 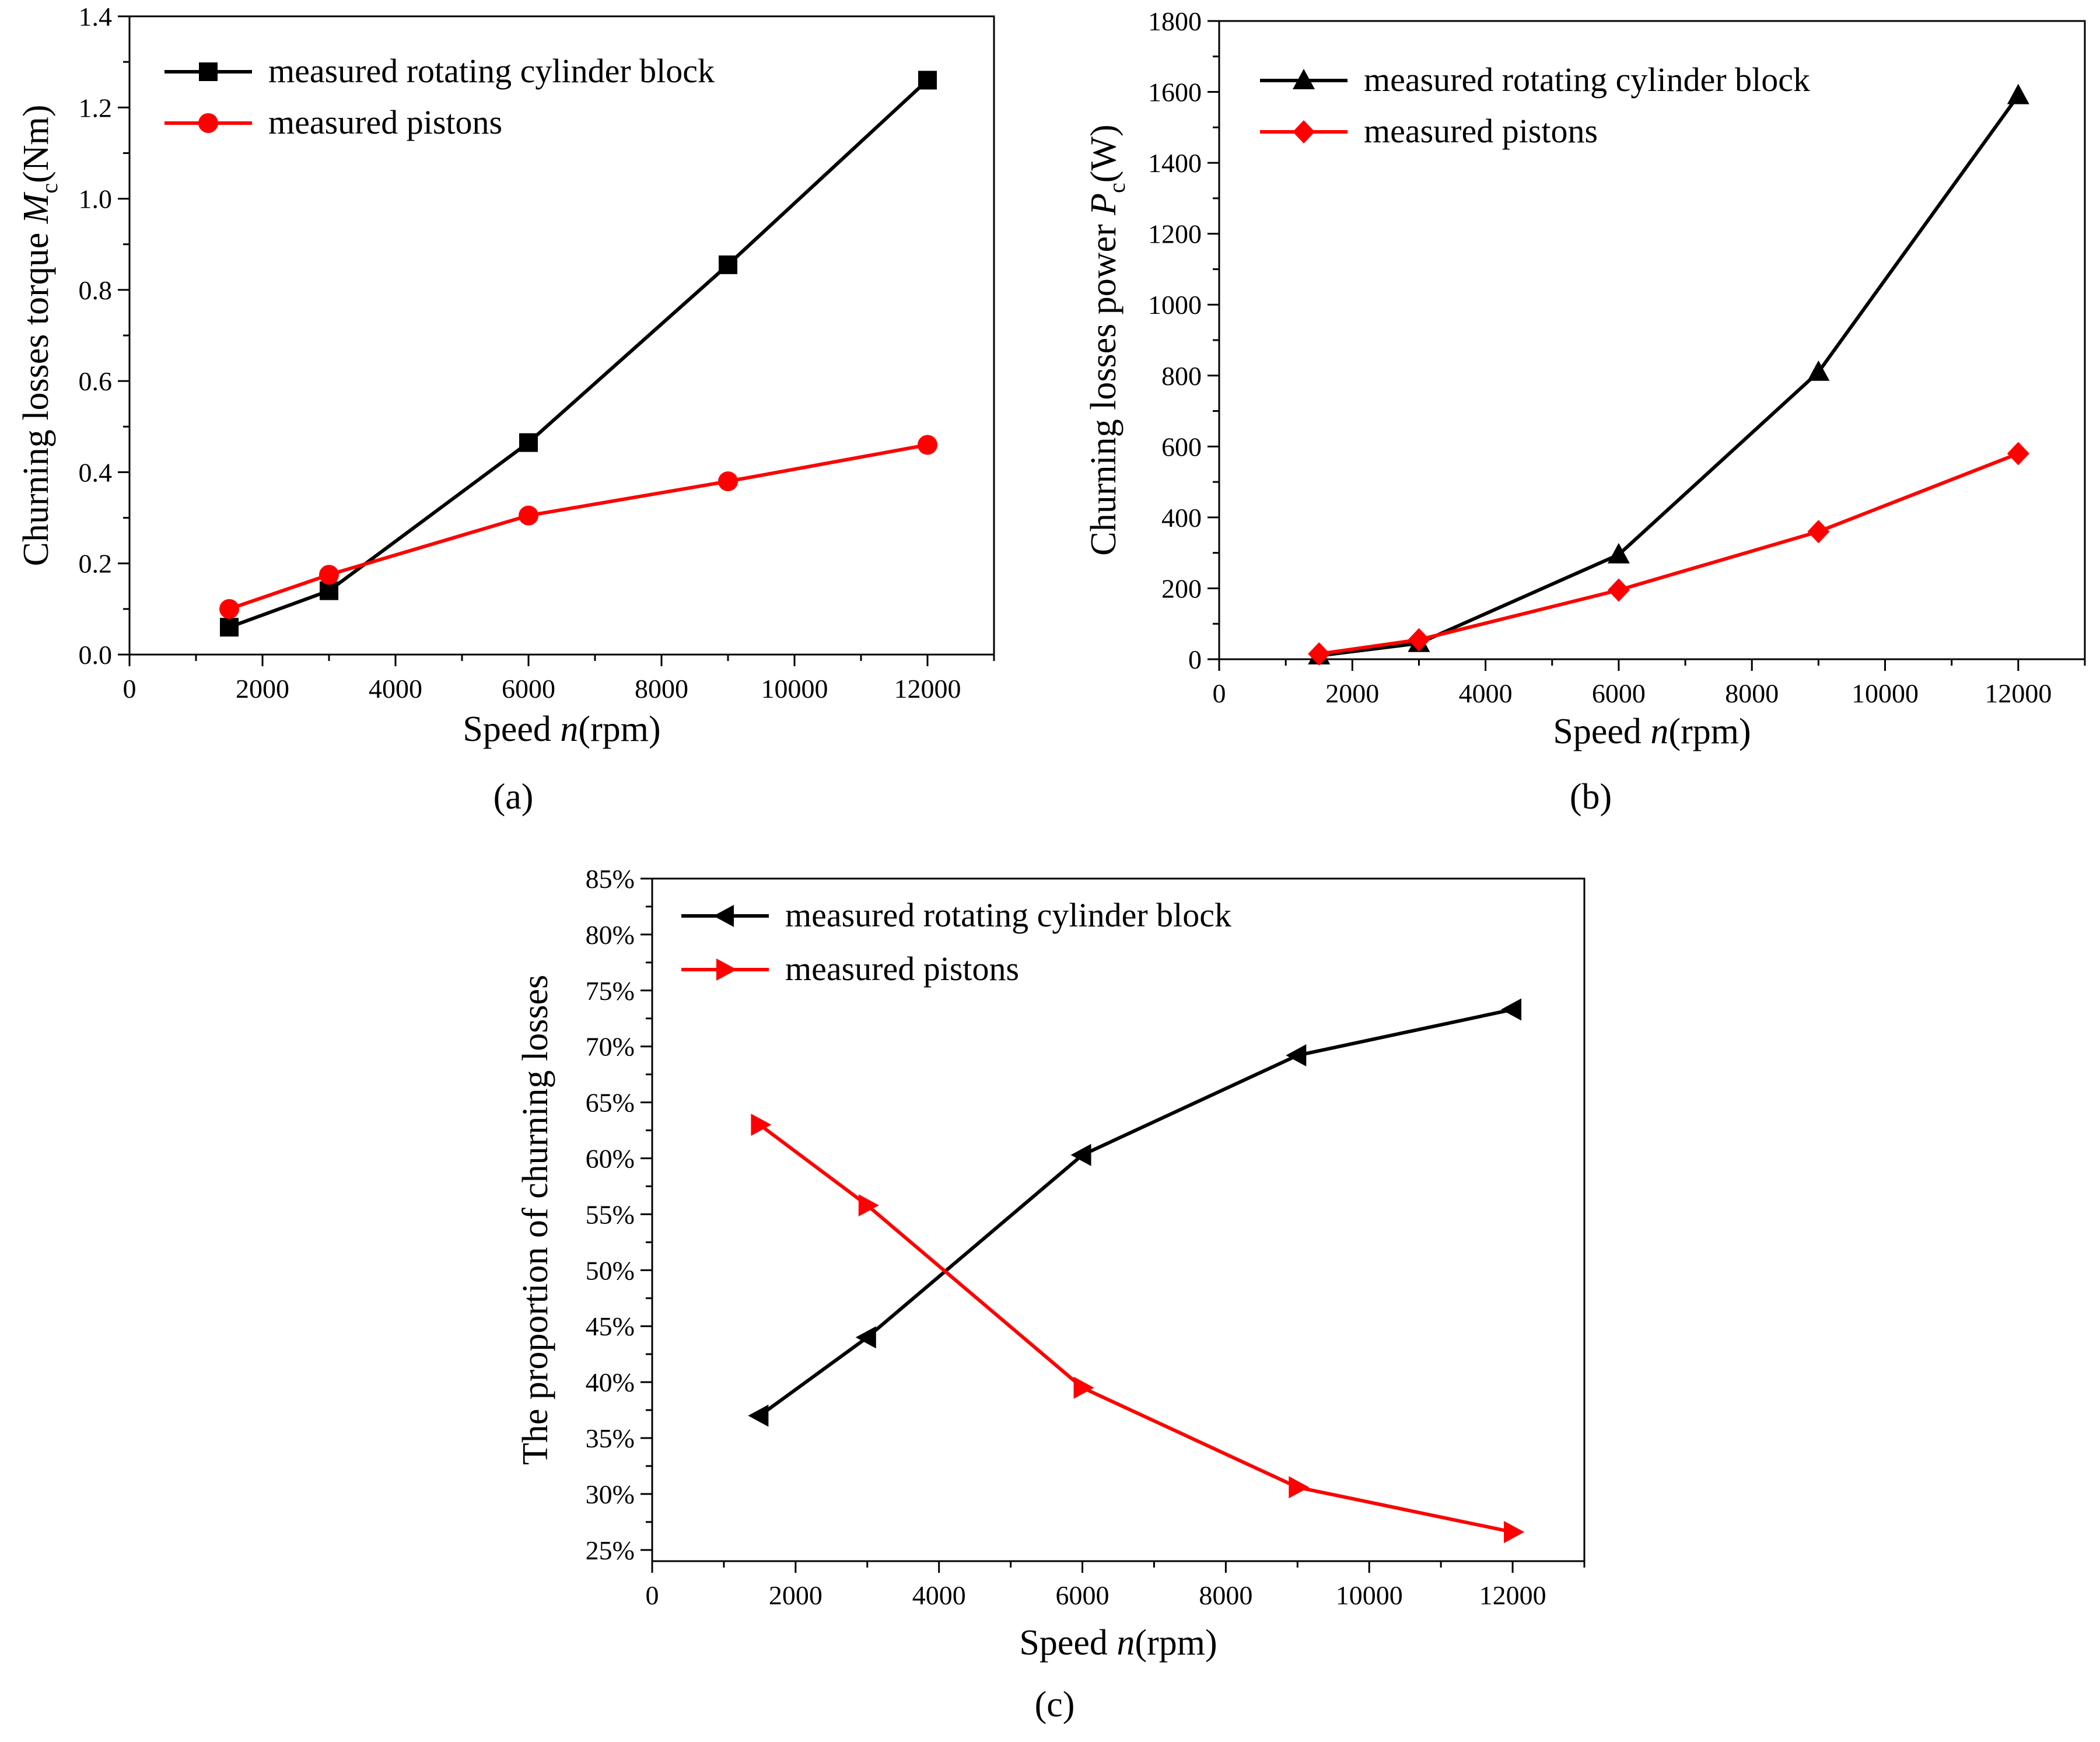 I want to click on y-tick-label: 65%, so click(x=610, y=1103).